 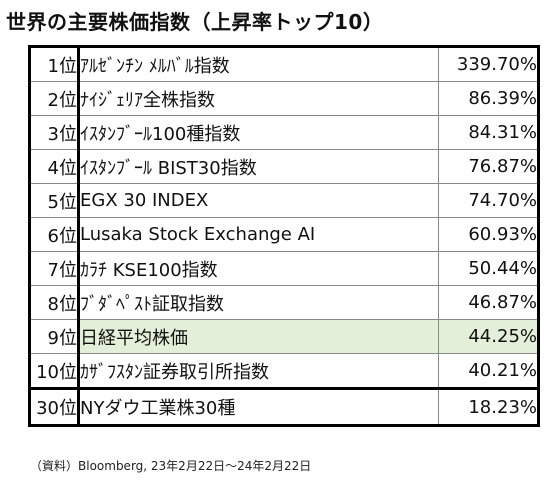 What do you see at coordinates (488, 64) in the screenshot?
I see `gain-value-cell: 339.70%` at bounding box center [488, 64].